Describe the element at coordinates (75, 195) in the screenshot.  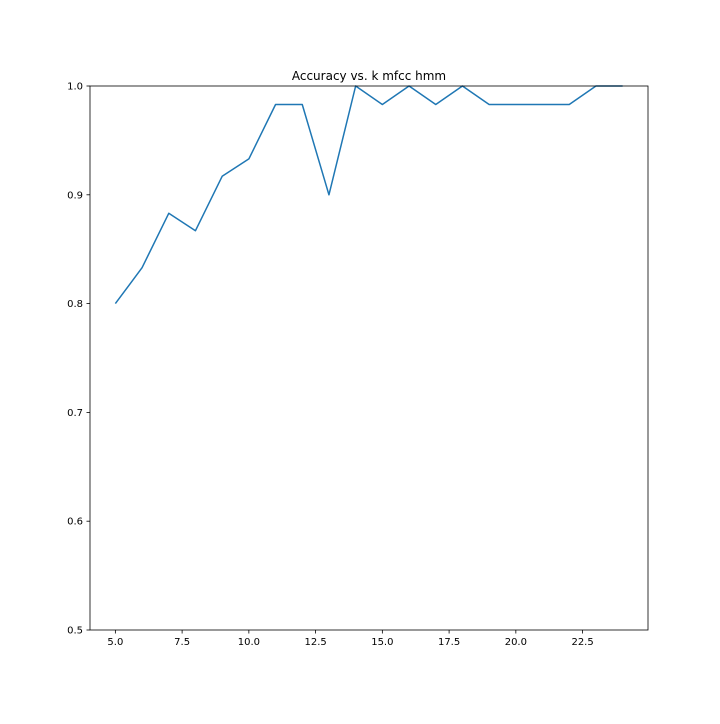
I see `y-tick-label: 0.9` at that location.